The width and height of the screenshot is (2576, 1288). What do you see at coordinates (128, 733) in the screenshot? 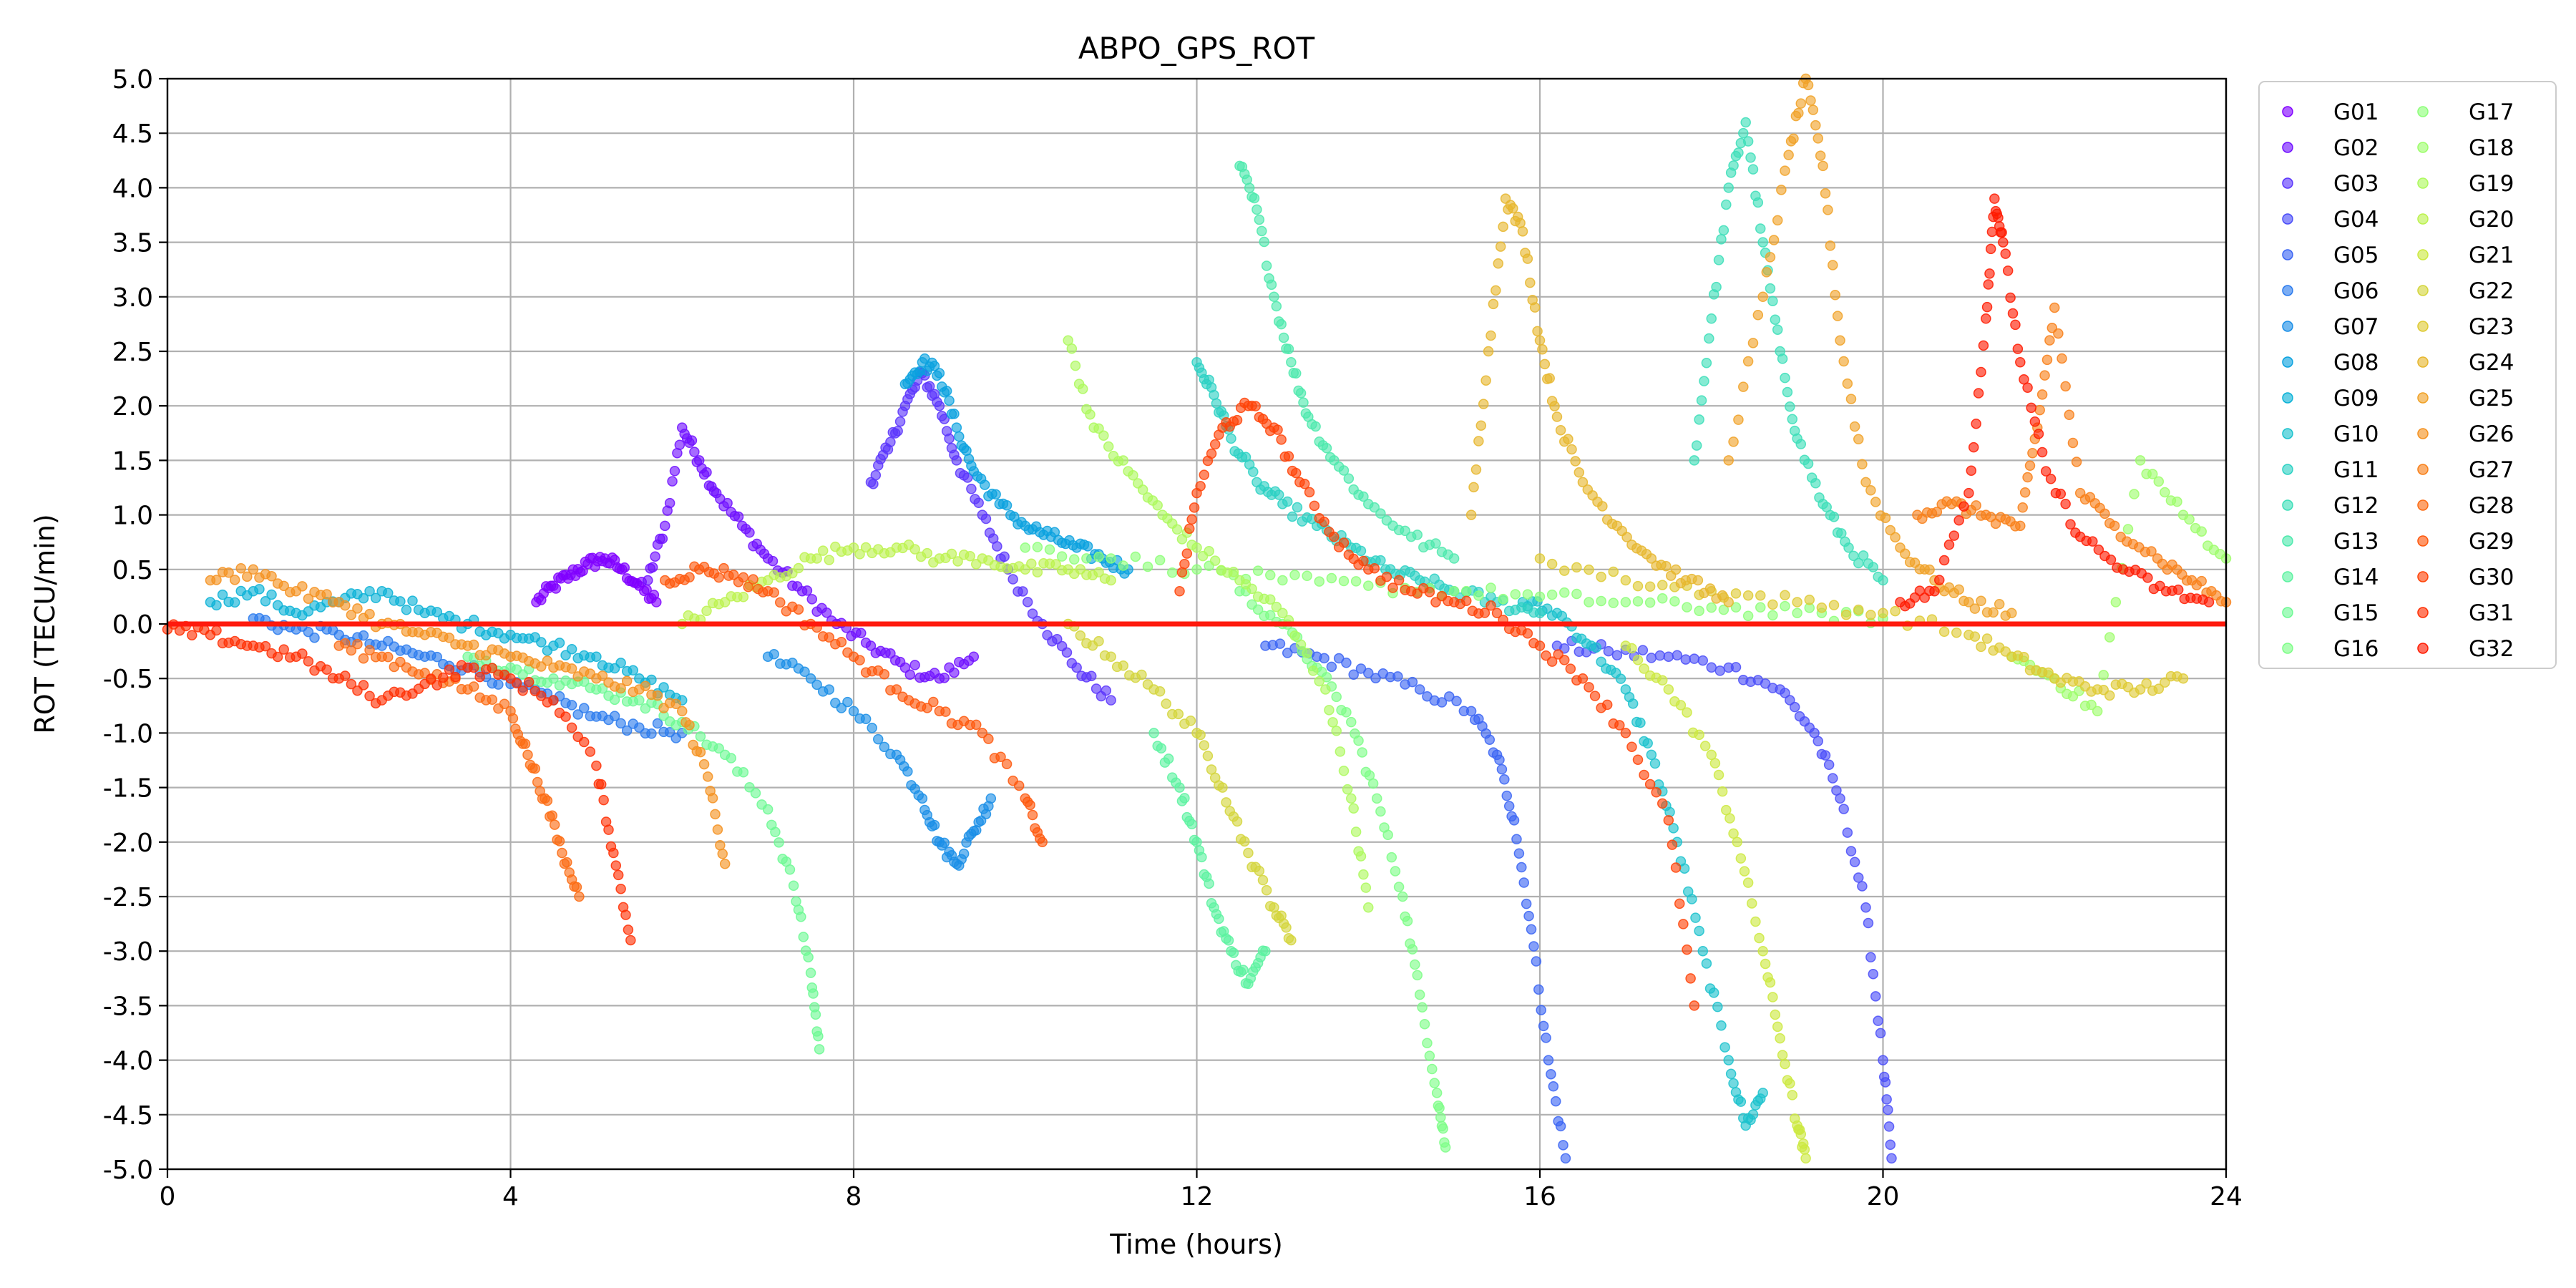
I see `y-tick-label: -1.0` at bounding box center [128, 733].